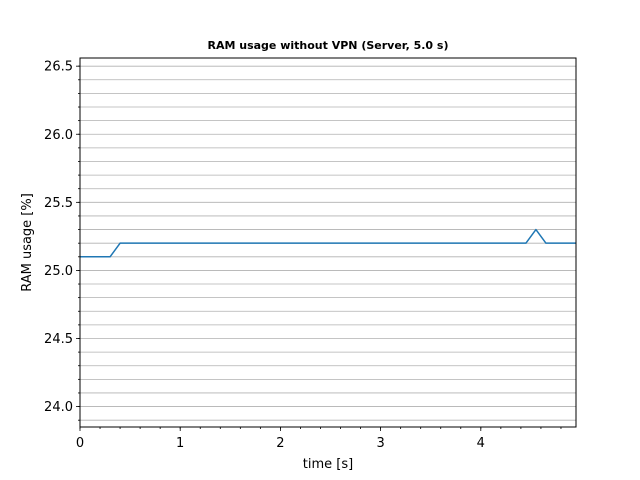 The height and width of the screenshot is (480, 640). I want to click on series-layer, so click(328, 243).